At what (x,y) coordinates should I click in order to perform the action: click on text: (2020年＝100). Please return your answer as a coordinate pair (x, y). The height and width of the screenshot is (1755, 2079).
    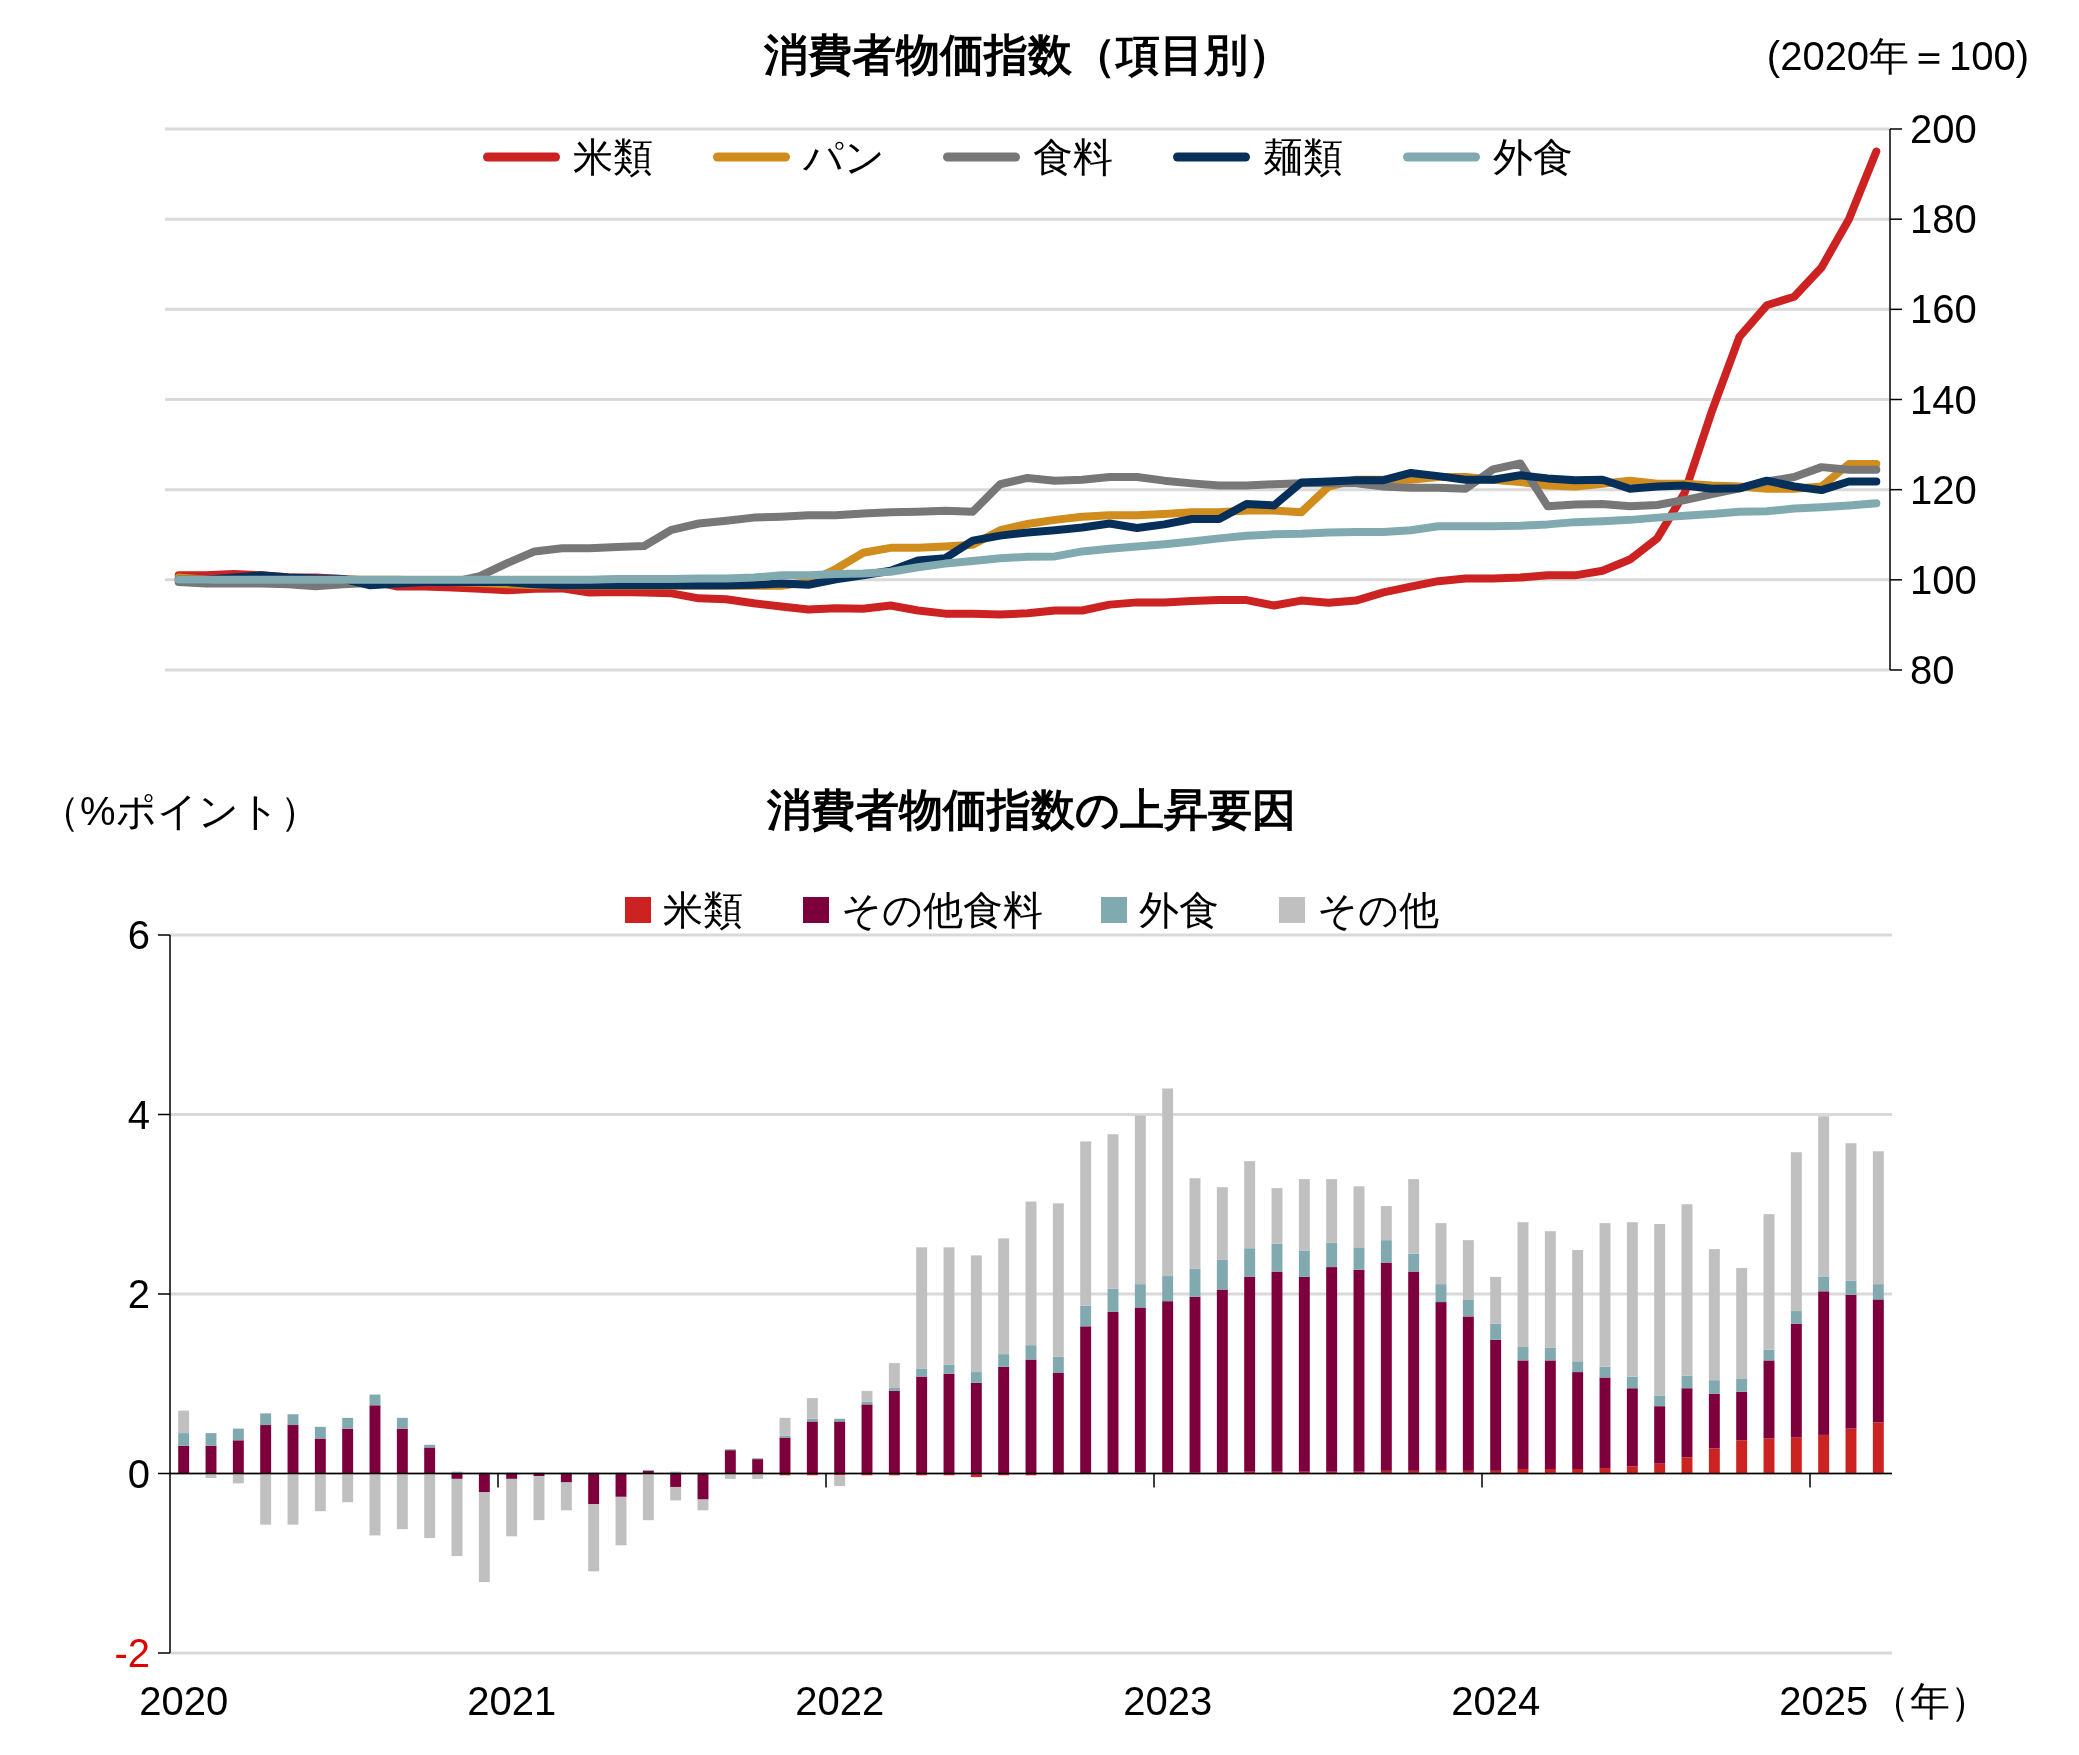
    Looking at the image, I should click on (1898, 56).